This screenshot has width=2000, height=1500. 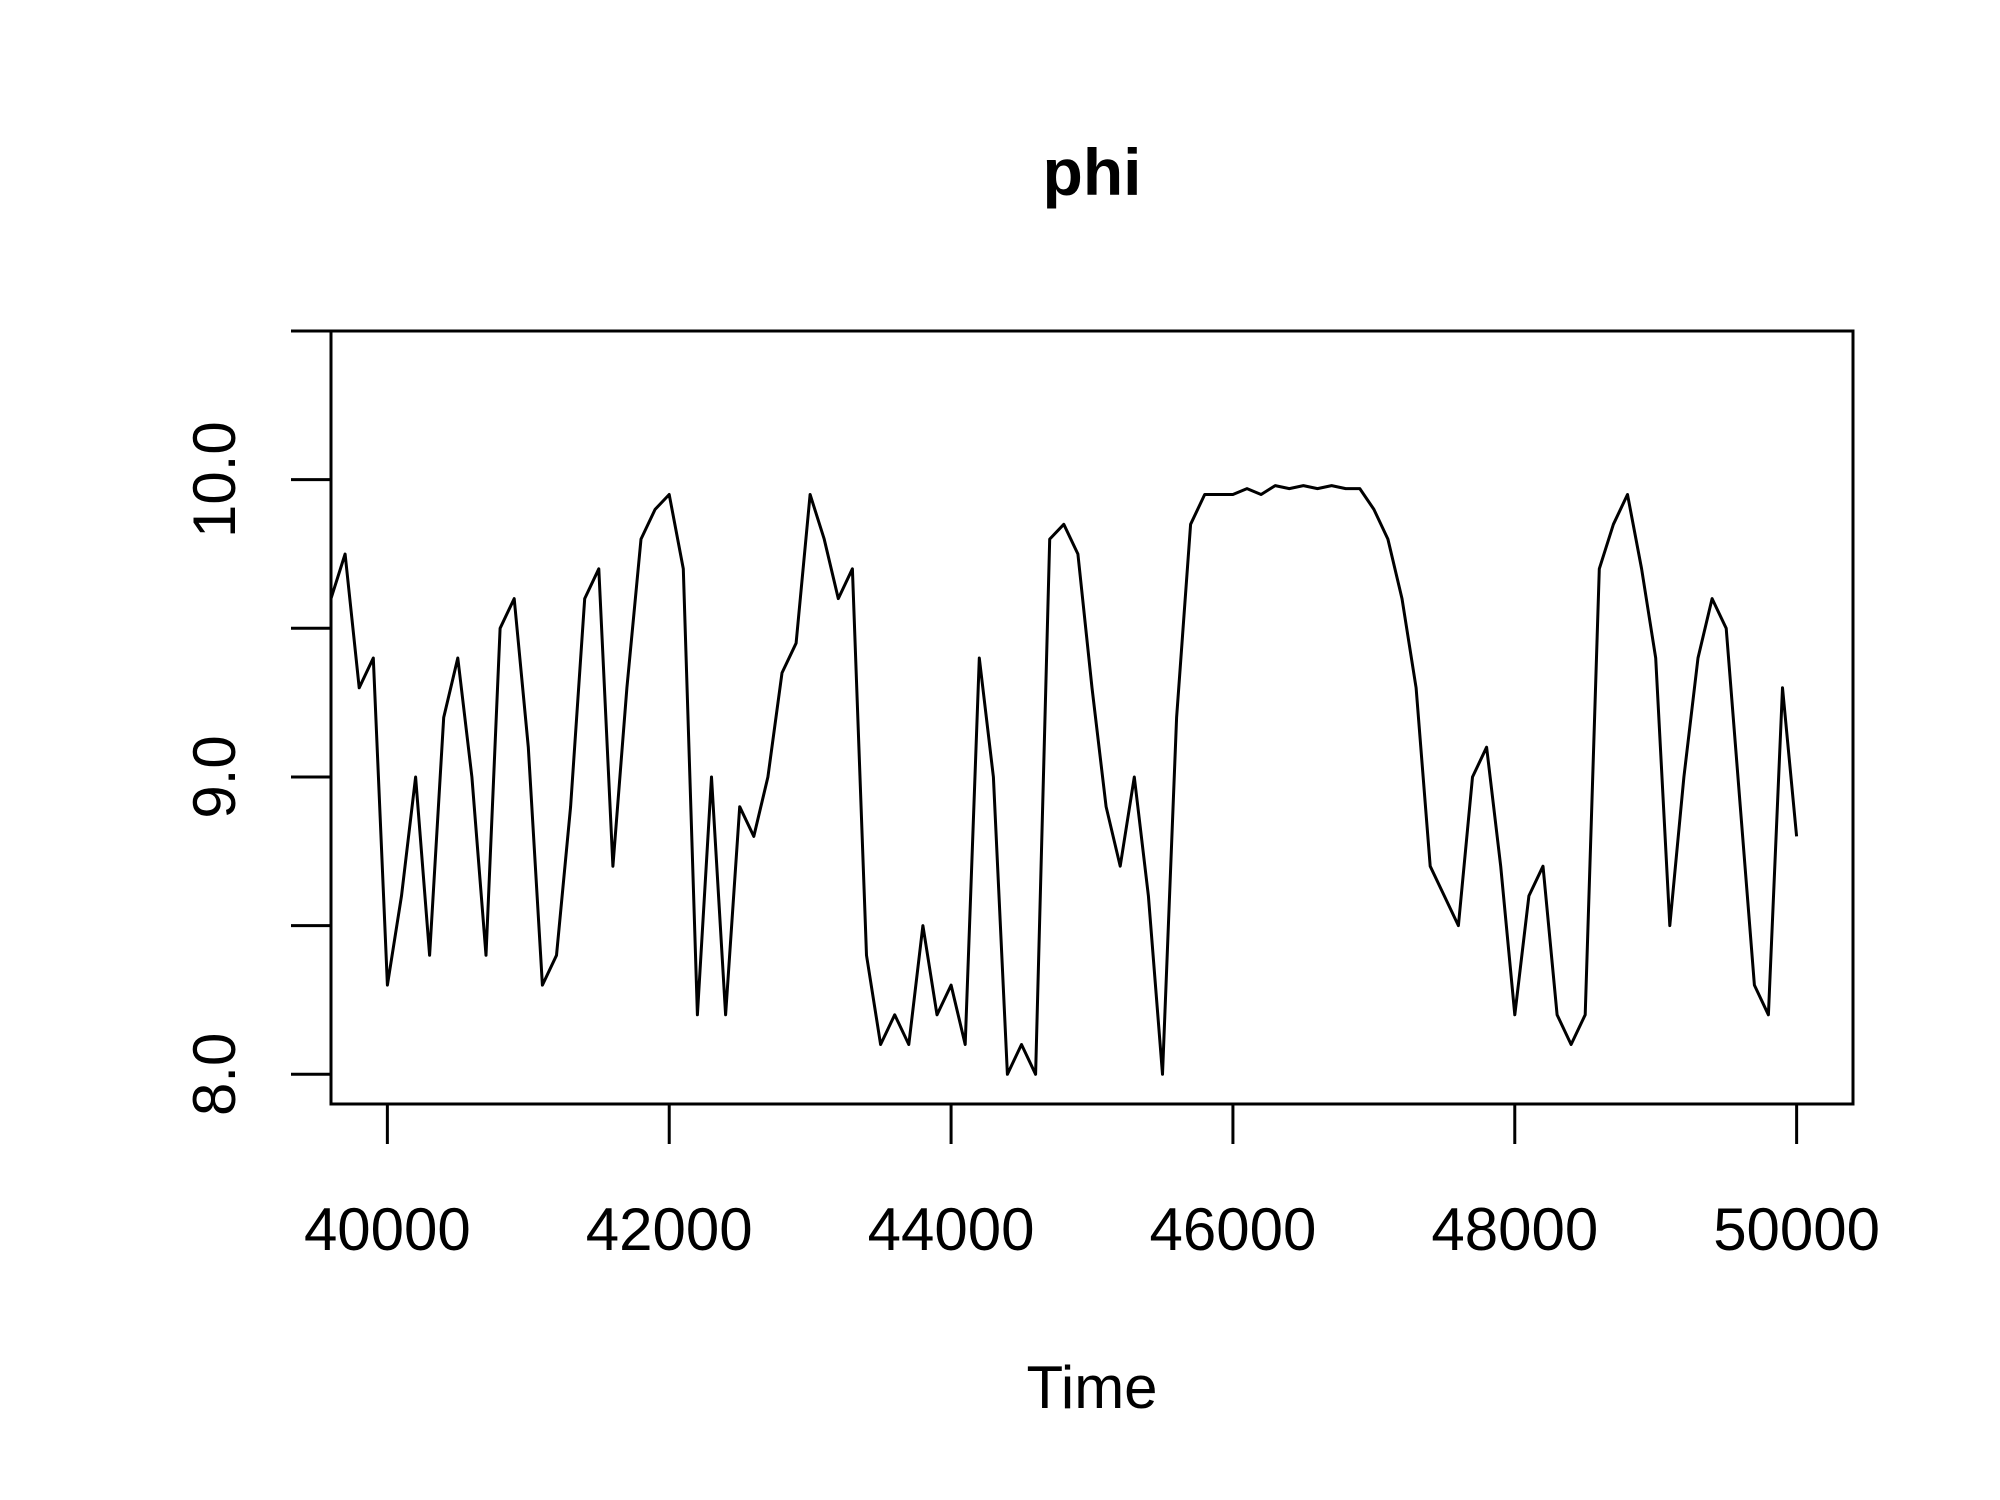 What do you see at coordinates (1092, 1182) in the screenshot?
I see `x-axis: 40000 42000 44000 46000 48000 50000` at bounding box center [1092, 1182].